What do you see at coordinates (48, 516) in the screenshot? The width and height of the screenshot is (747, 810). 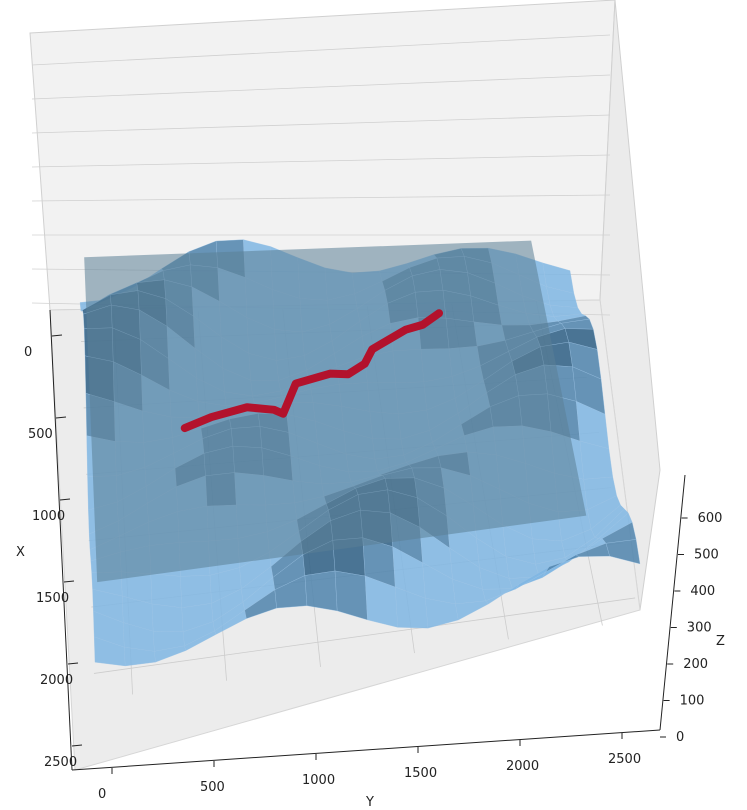 I see `x-tick-label: 1000` at bounding box center [48, 516].